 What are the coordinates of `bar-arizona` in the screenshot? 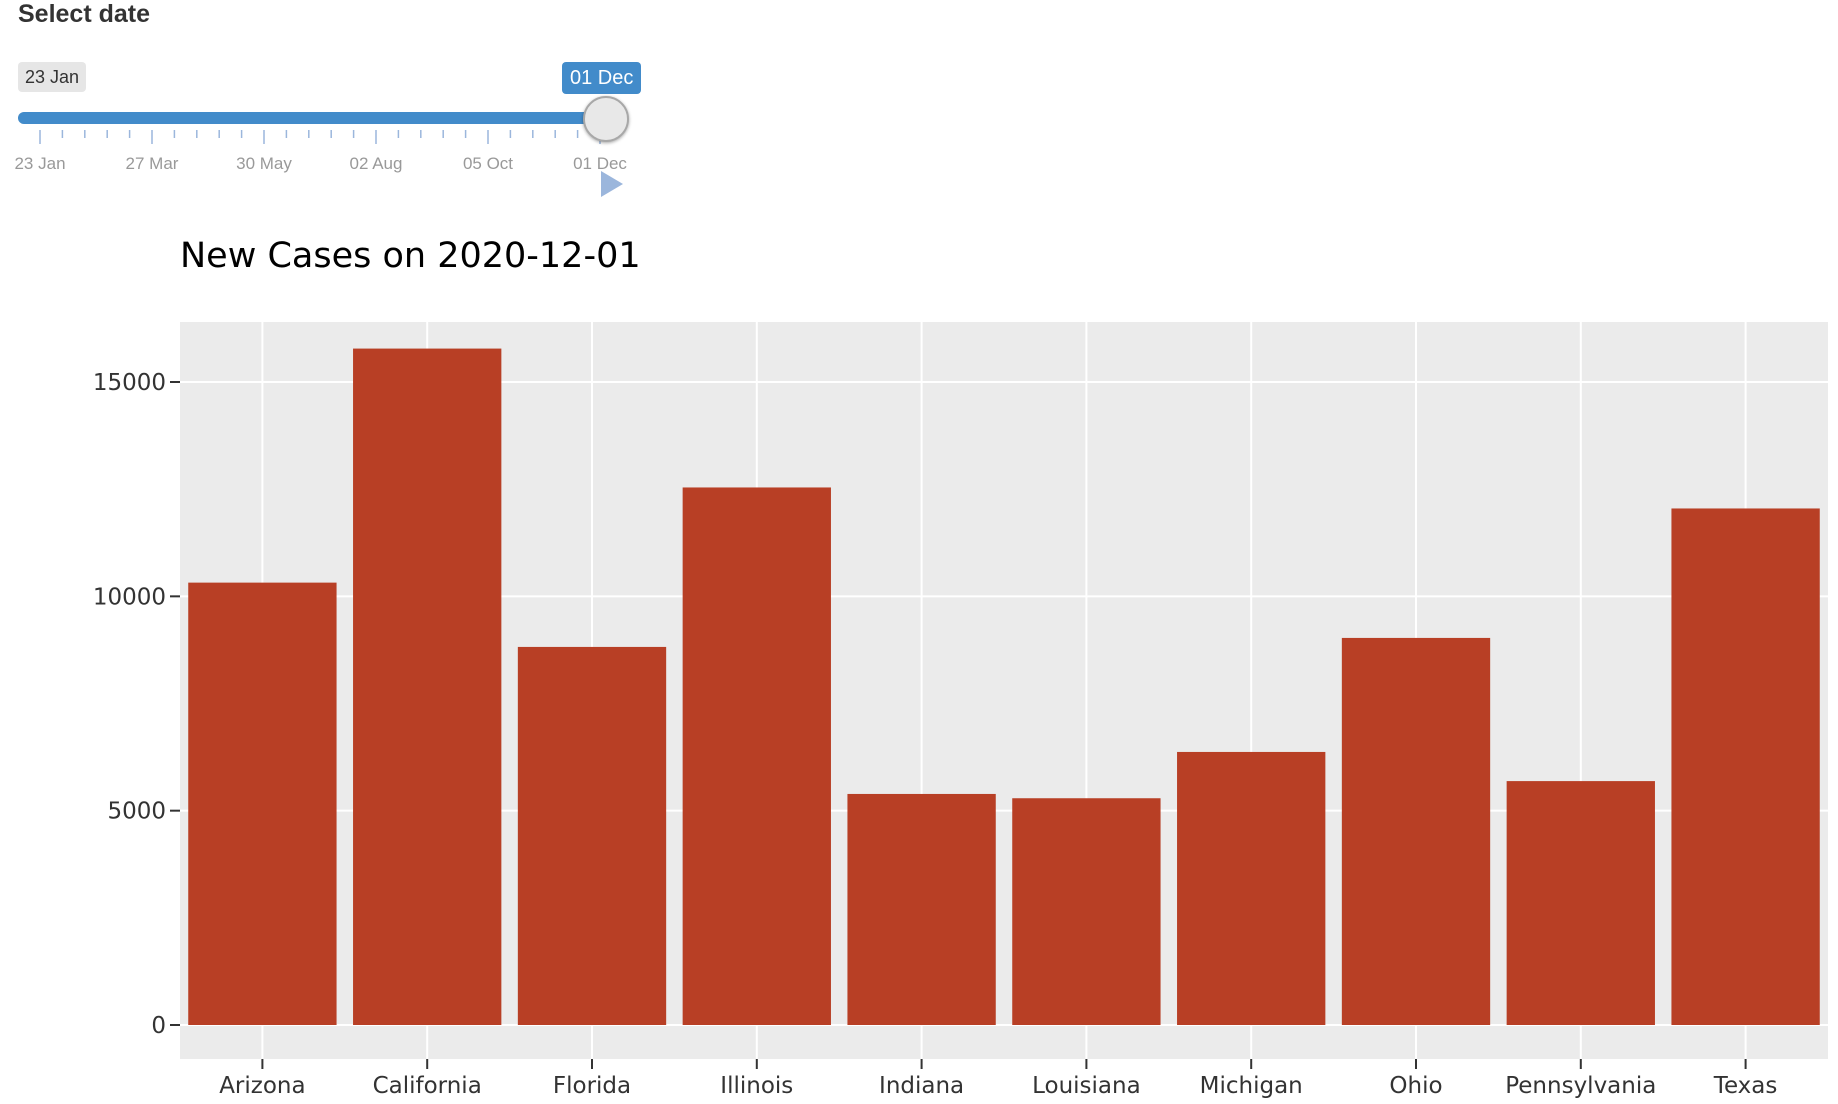 It's located at (262, 803).